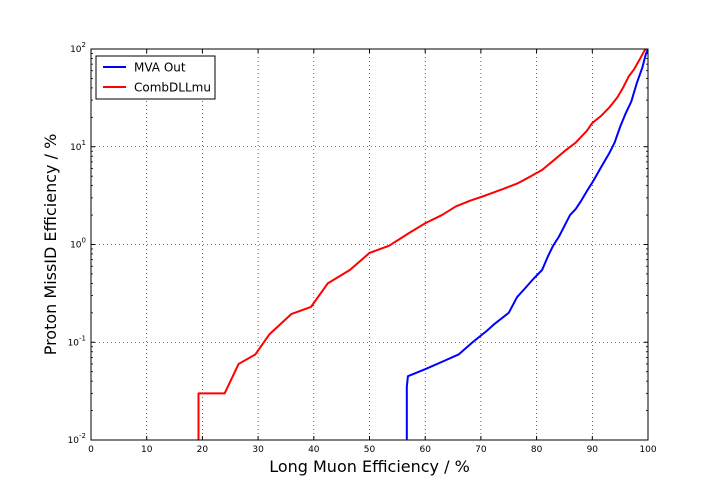 The image size is (720, 504). Describe the element at coordinates (203, 450) in the screenshot. I see `x-tick-label: 20` at that location.